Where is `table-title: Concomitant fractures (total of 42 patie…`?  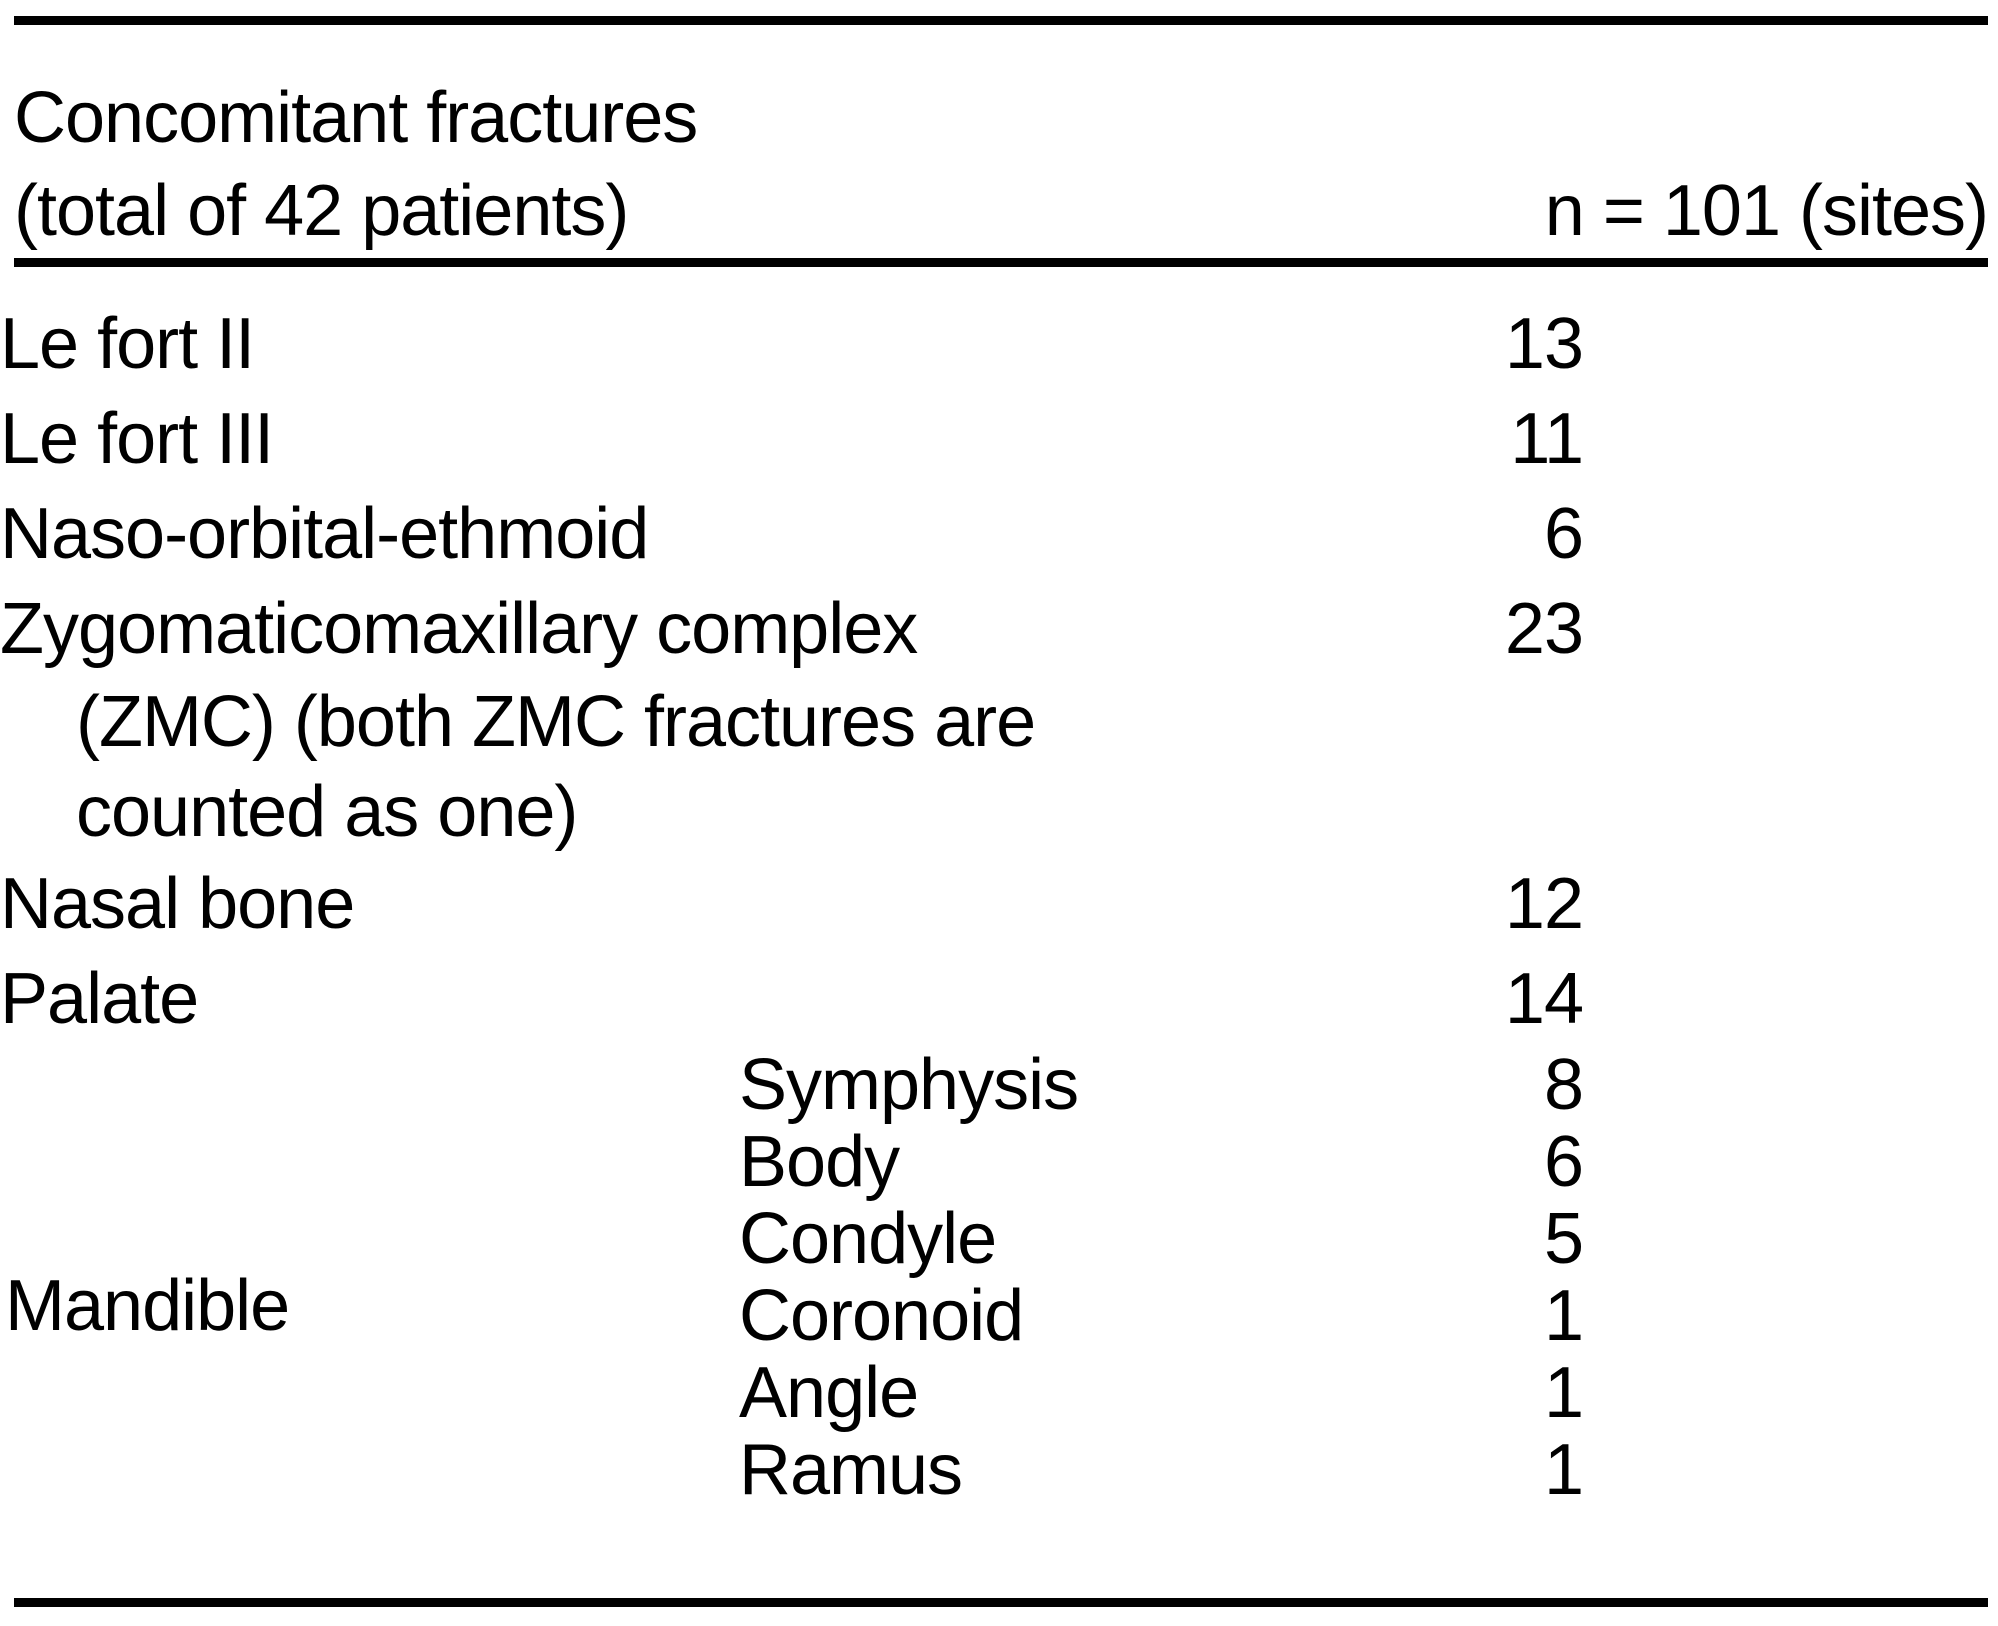 table-title: Concomitant fractures (total of 42 patie… is located at coordinates (356, 165).